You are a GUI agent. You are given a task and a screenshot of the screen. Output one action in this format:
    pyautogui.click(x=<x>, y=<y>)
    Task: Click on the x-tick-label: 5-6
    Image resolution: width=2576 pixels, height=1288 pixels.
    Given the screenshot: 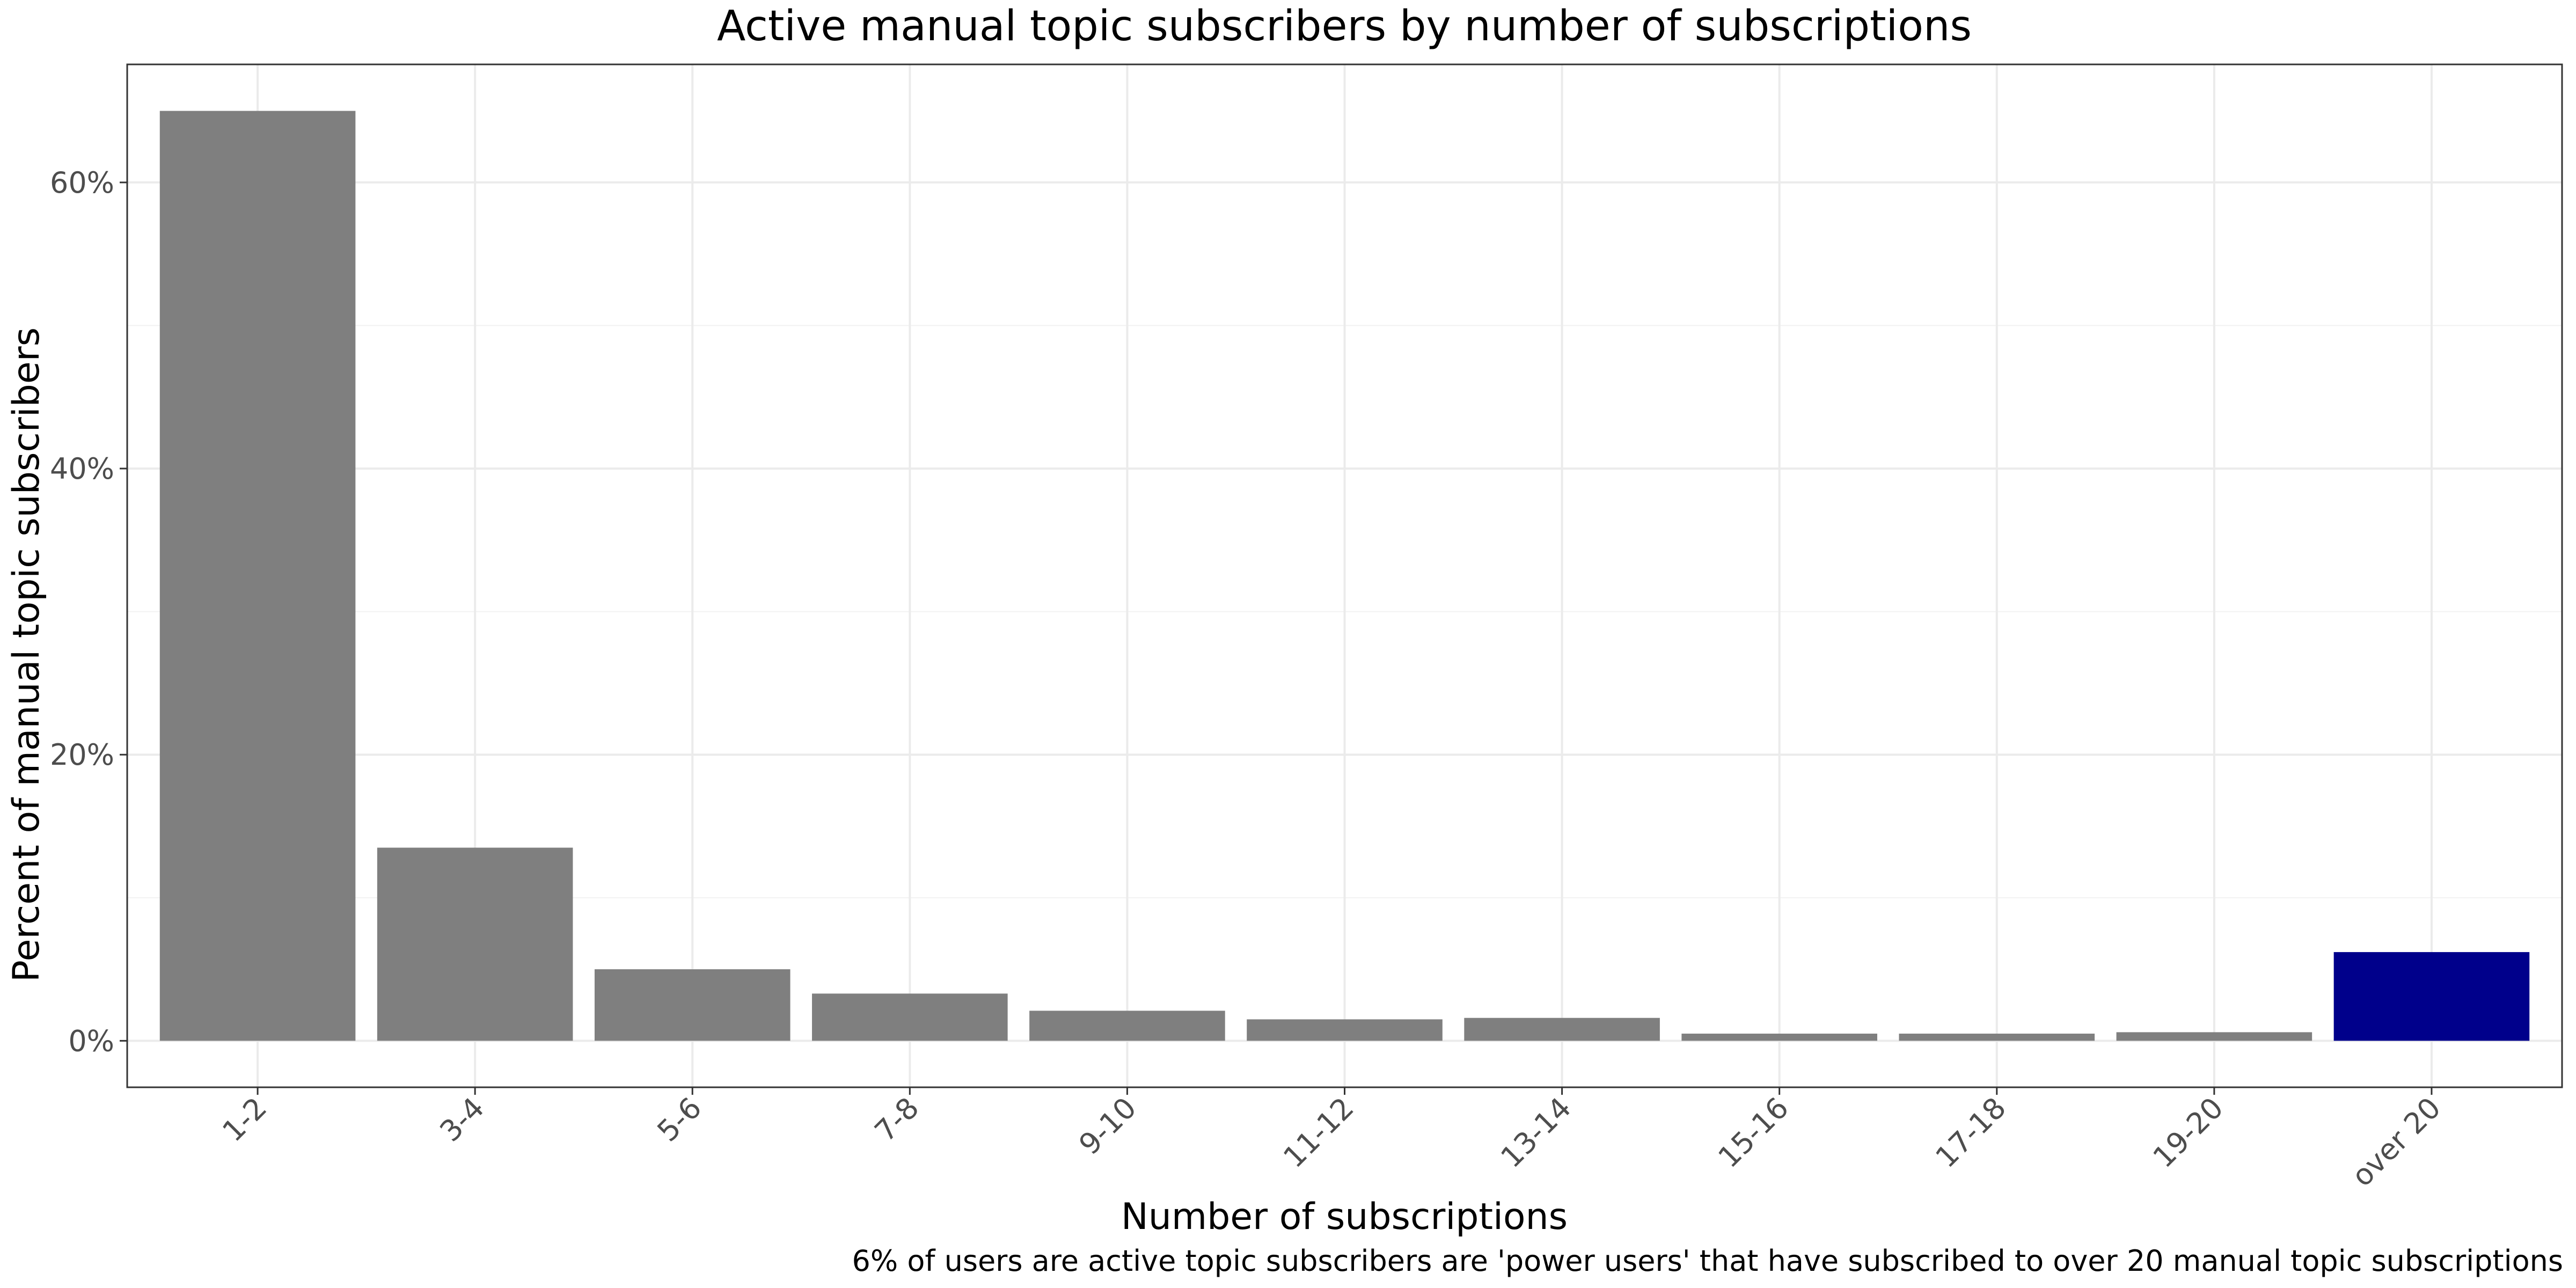 What is the action you would take?
    pyautogui.click(x=679, y=1119)
    